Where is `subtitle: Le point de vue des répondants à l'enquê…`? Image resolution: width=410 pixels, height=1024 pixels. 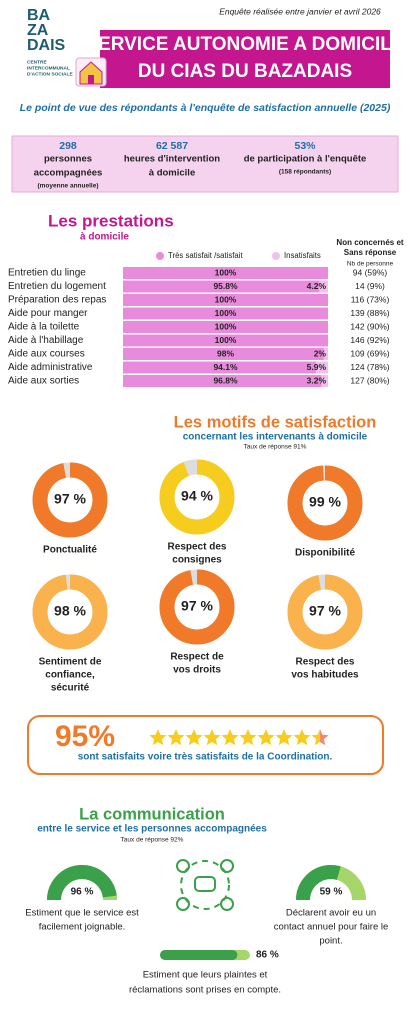 subtitle: Le point de vue des répondants à l'enquê… is located at coordinates (205, 108).